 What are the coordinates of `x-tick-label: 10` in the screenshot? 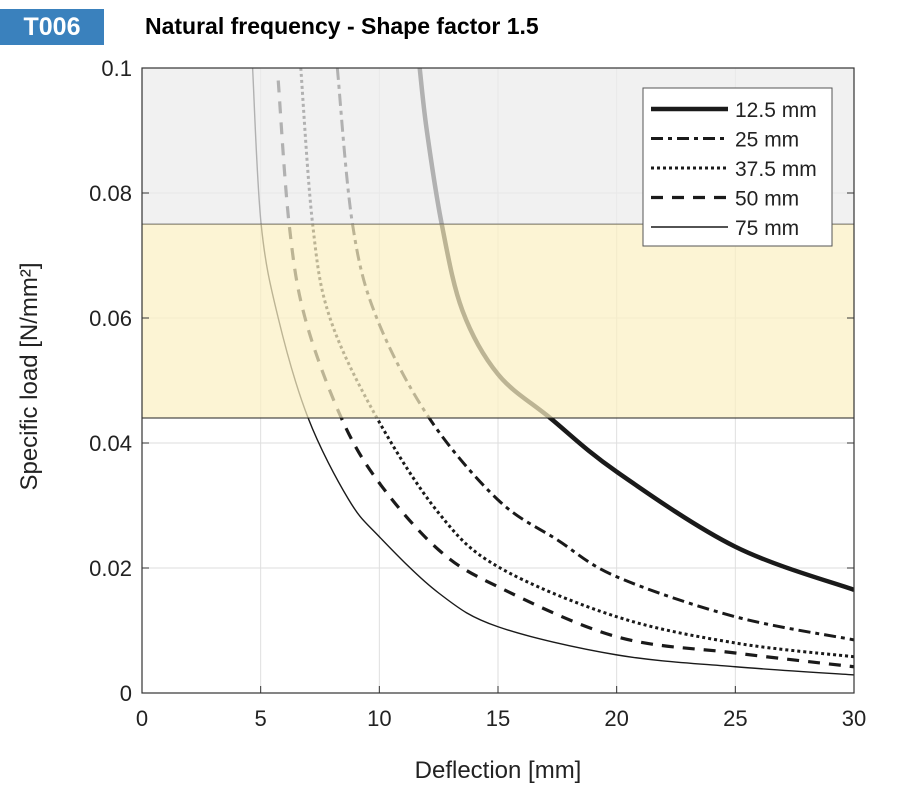 It's located at (379, 718).